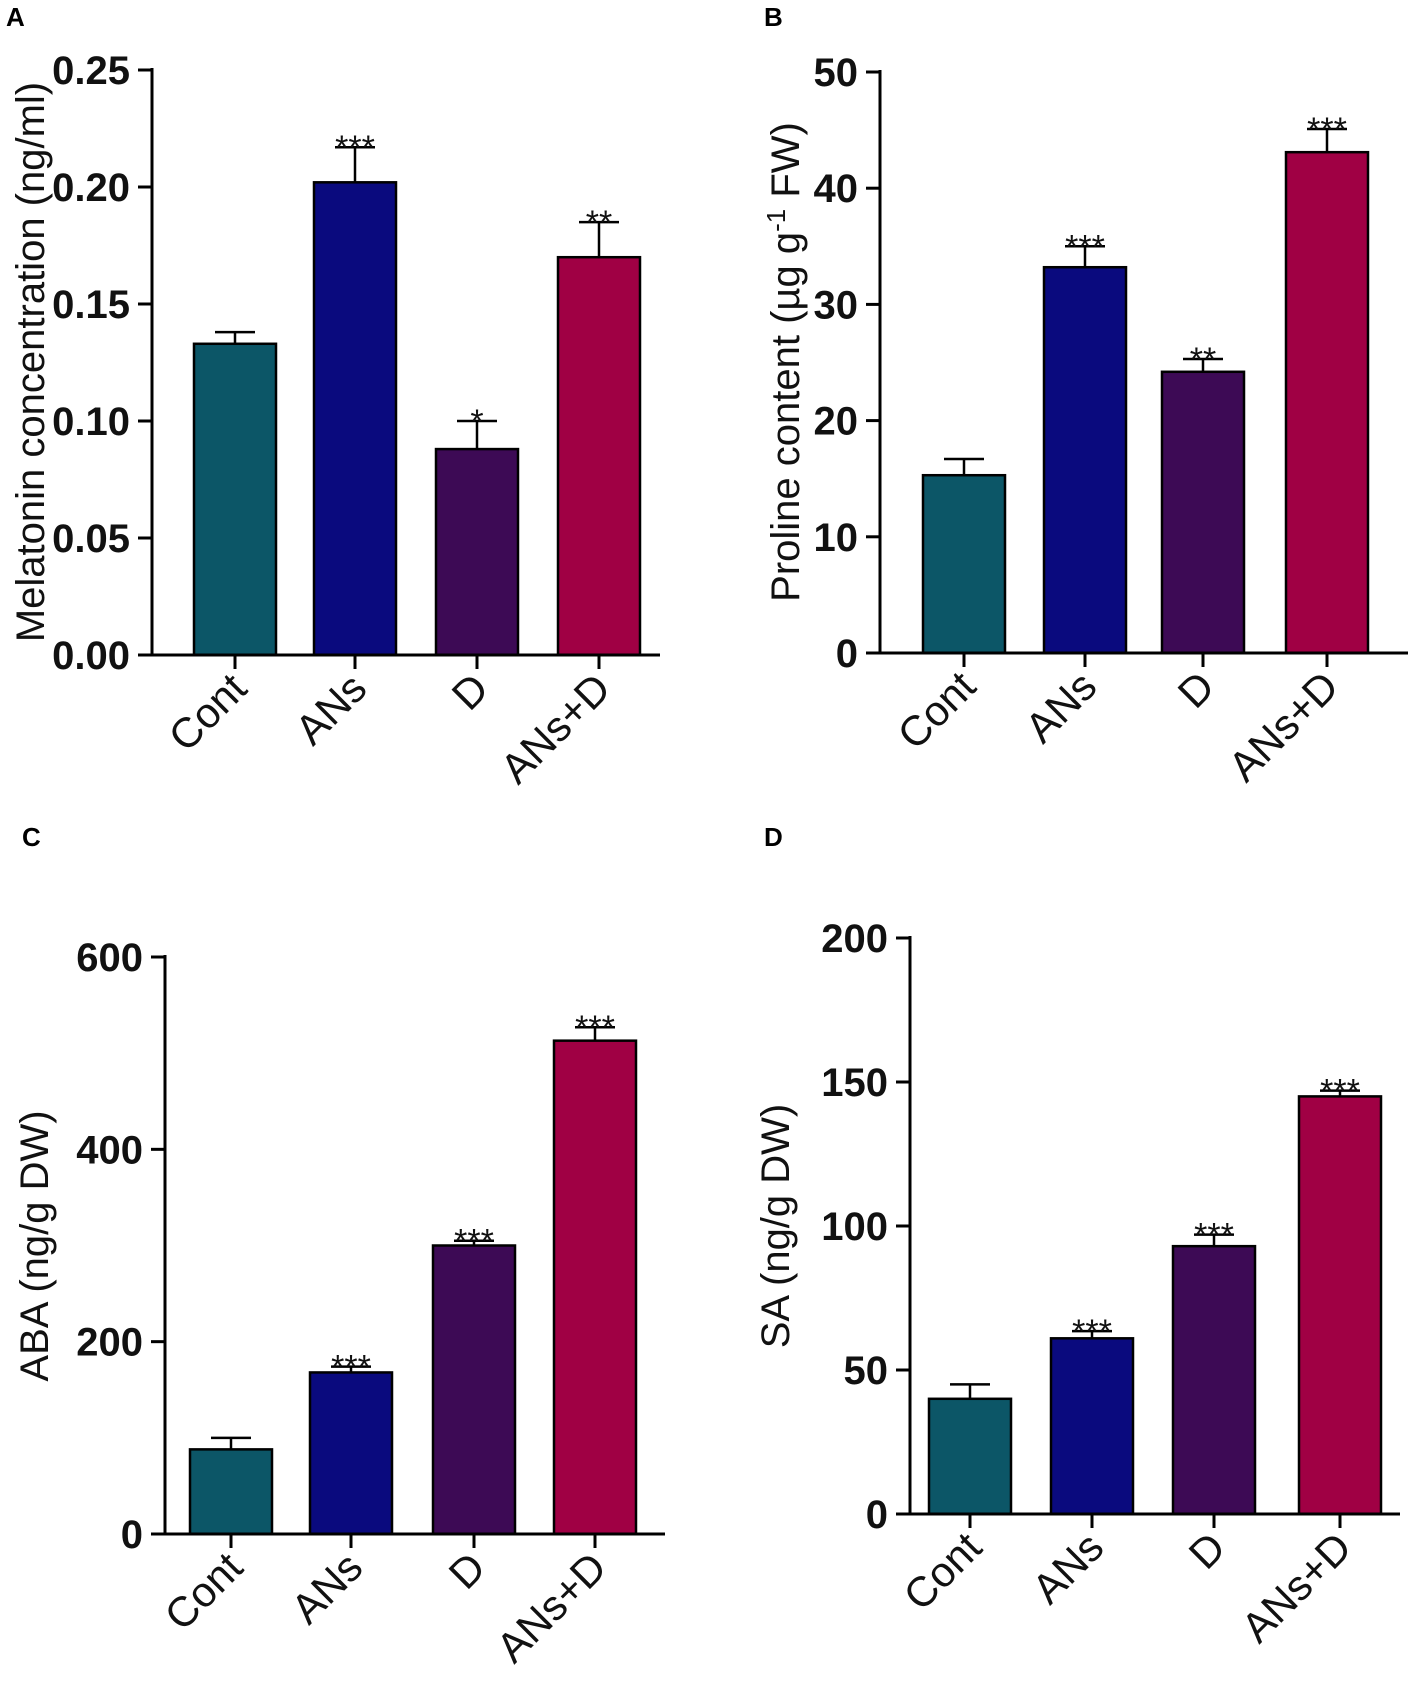 The image size is (1417, 1695). Describe the element at coordinates (15, 17) in the screenshot. I see `panel-letter-a: A` at that location.